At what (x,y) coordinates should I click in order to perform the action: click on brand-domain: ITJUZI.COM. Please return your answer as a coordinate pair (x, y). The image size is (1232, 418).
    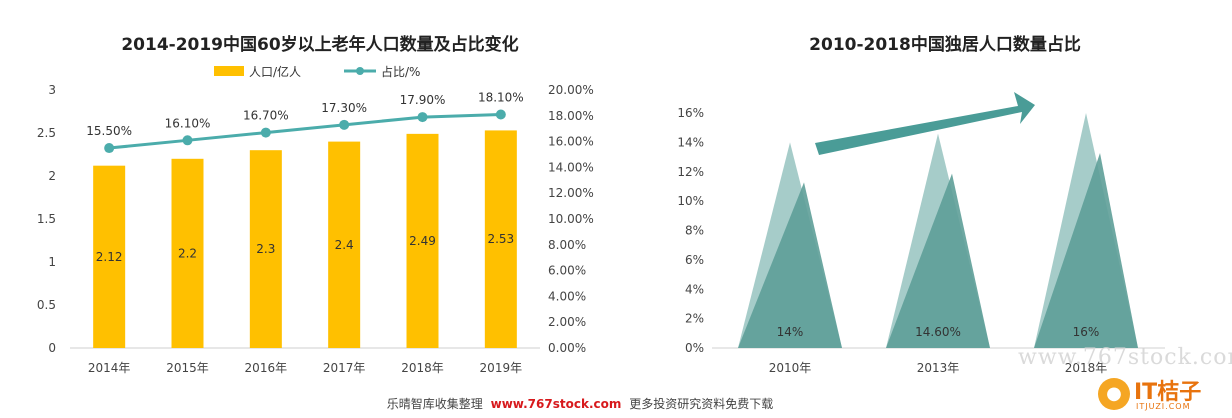
    Looking at the image, I should click on (1163, 406).